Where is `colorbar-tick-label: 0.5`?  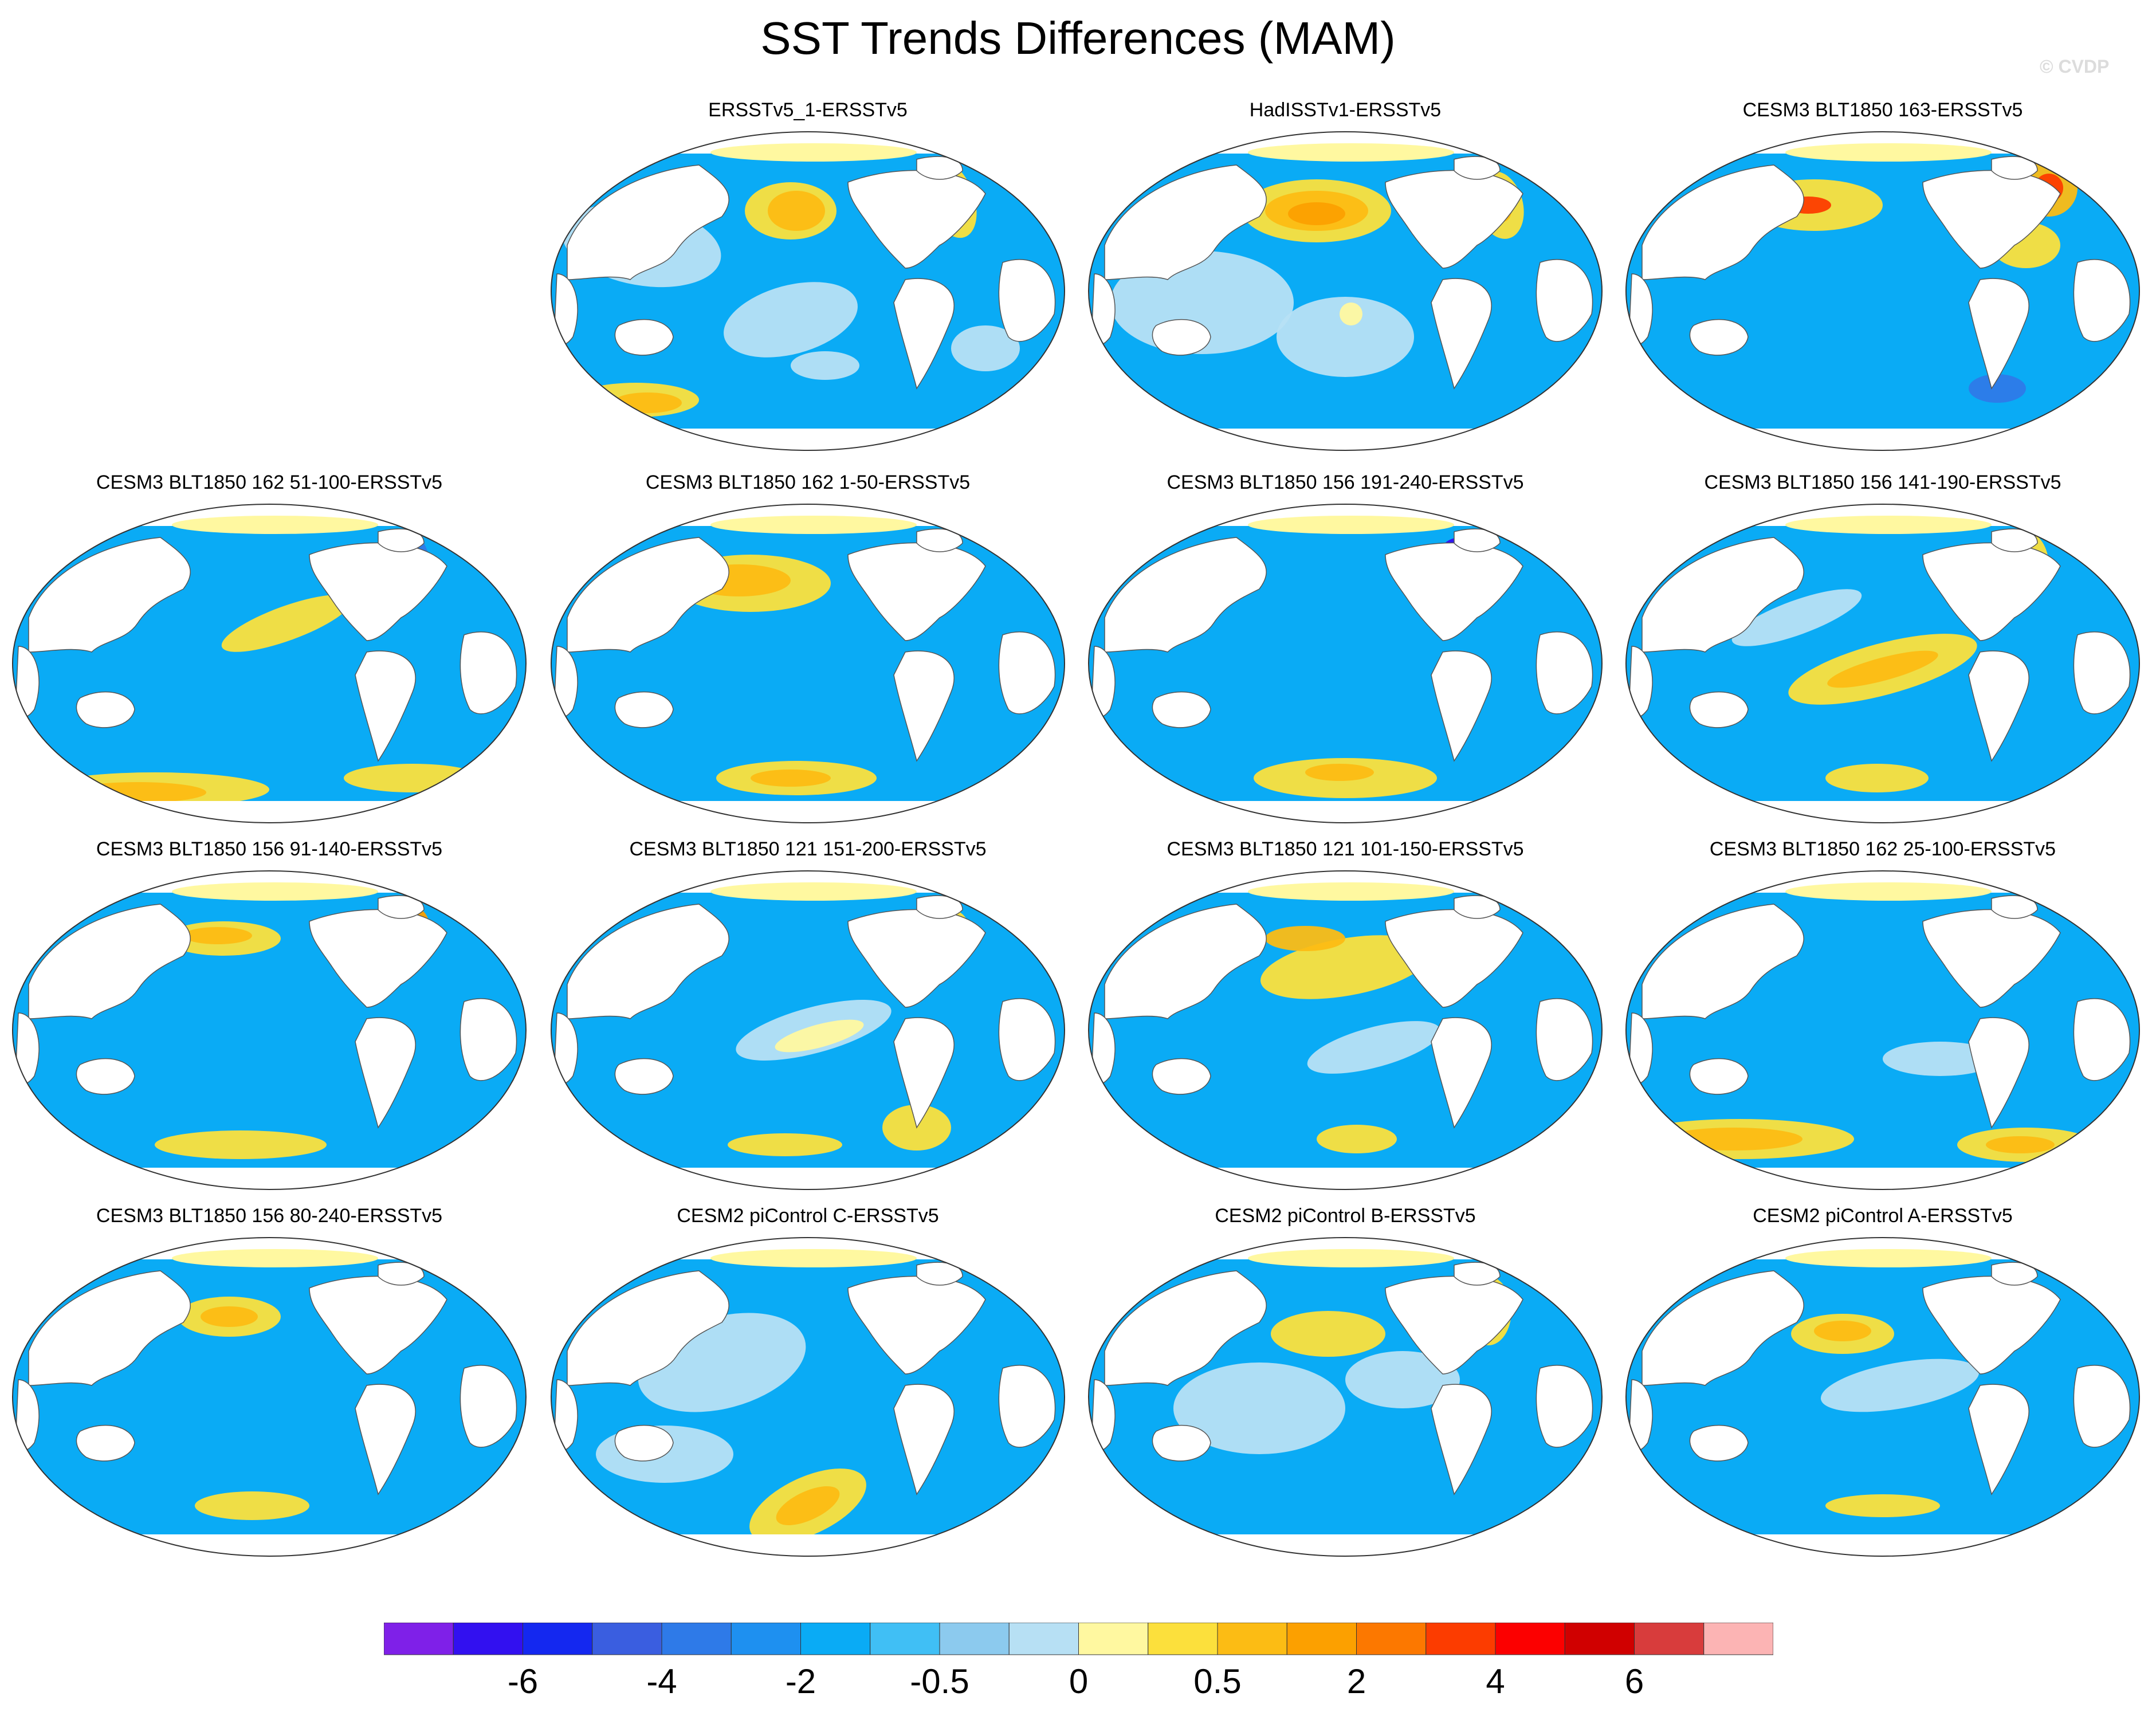 colorbar-tick-label: 0.5 is located at coordinates (1217, 1681).